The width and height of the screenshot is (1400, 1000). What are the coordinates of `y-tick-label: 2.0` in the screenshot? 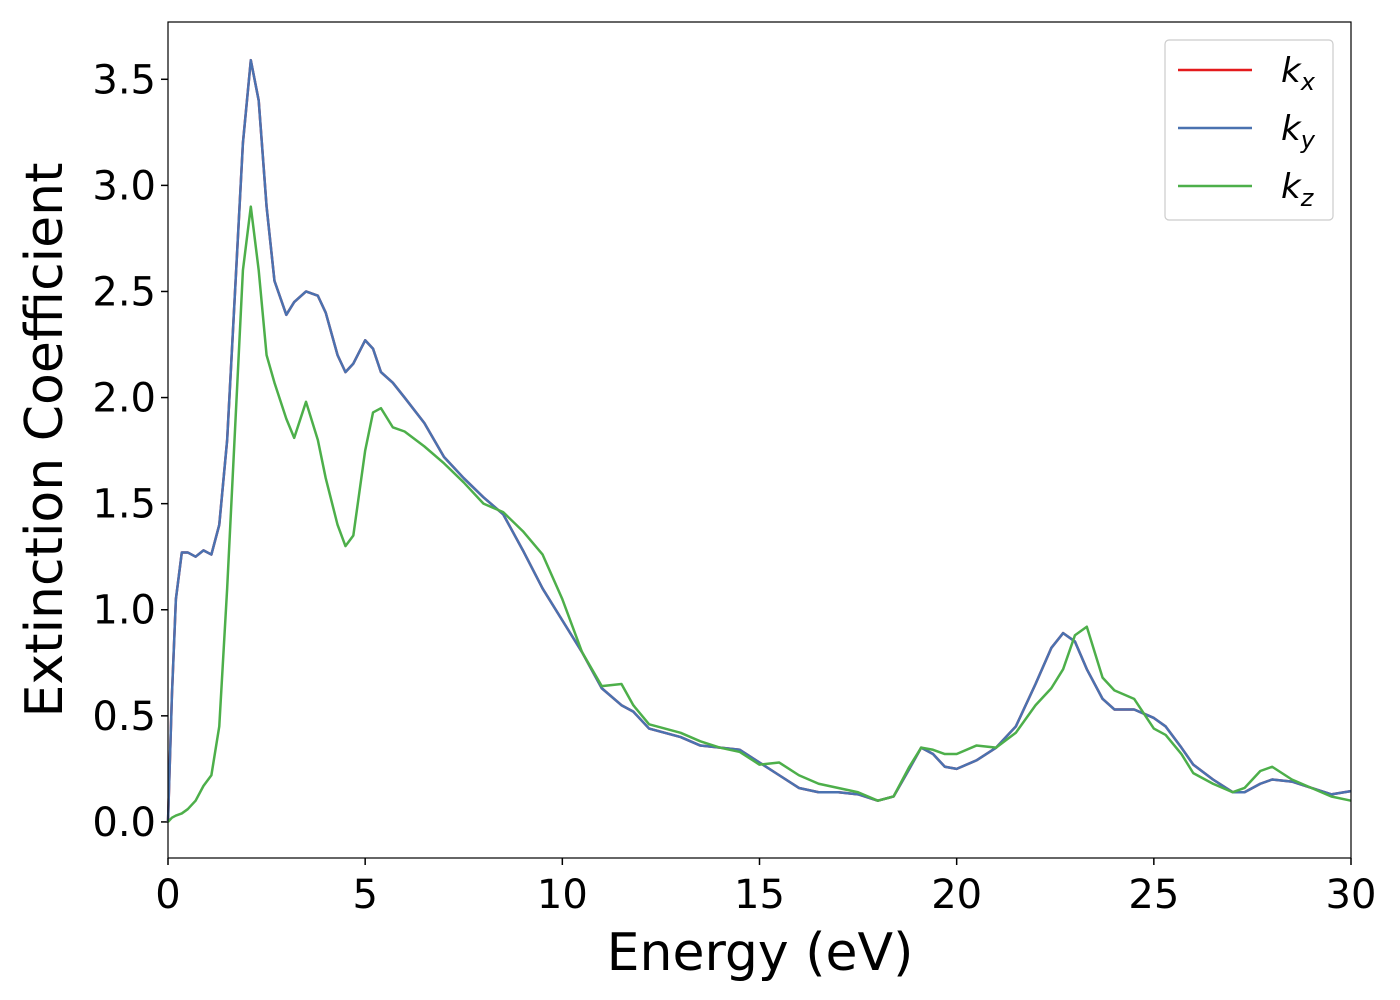 It's located at (124, 399).